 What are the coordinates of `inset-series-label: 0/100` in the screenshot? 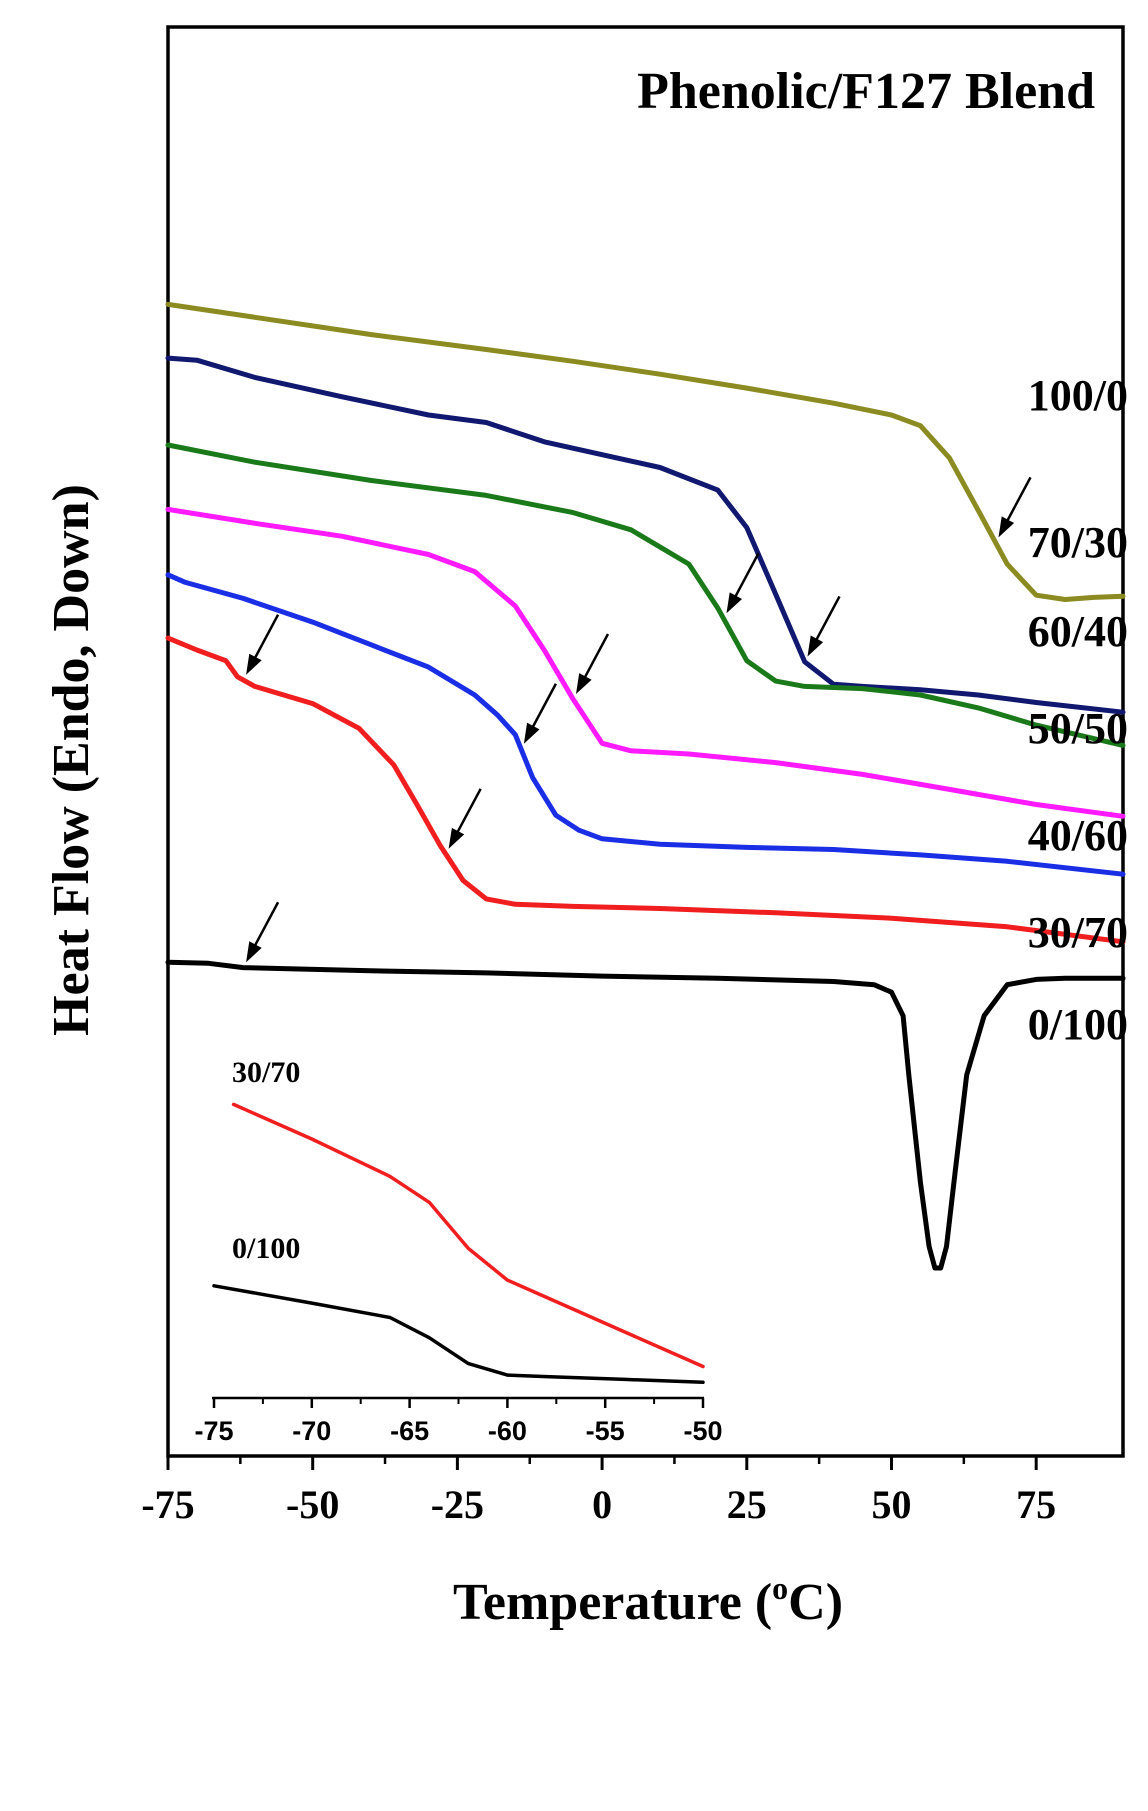 It's located at (266, 1248).